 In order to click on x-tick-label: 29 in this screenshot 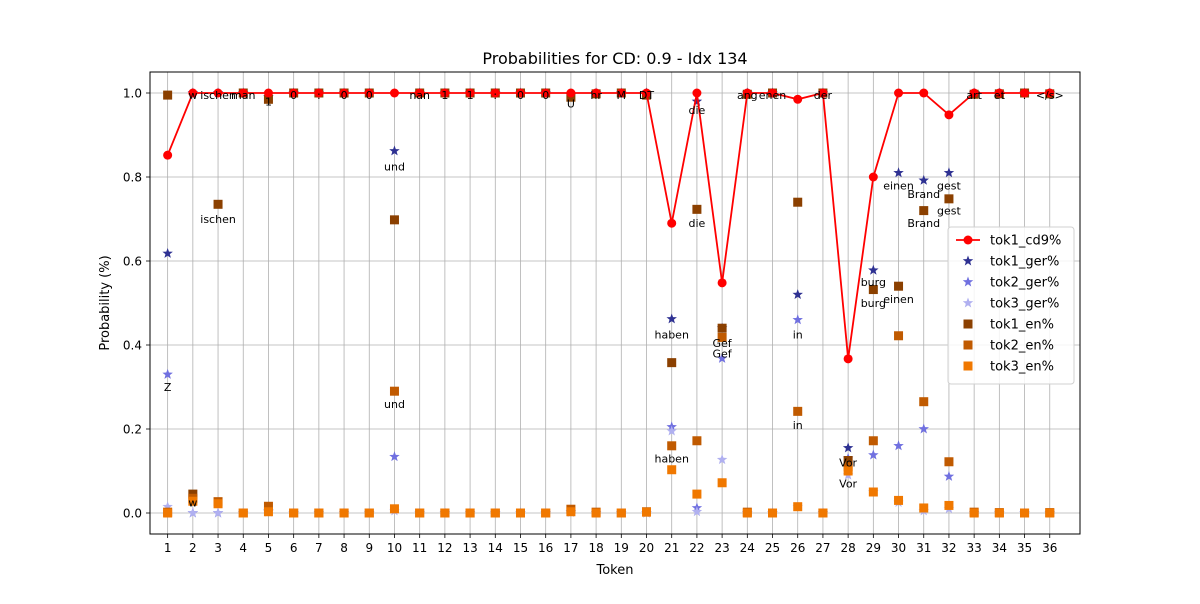, I will do `click(873, 548)`.